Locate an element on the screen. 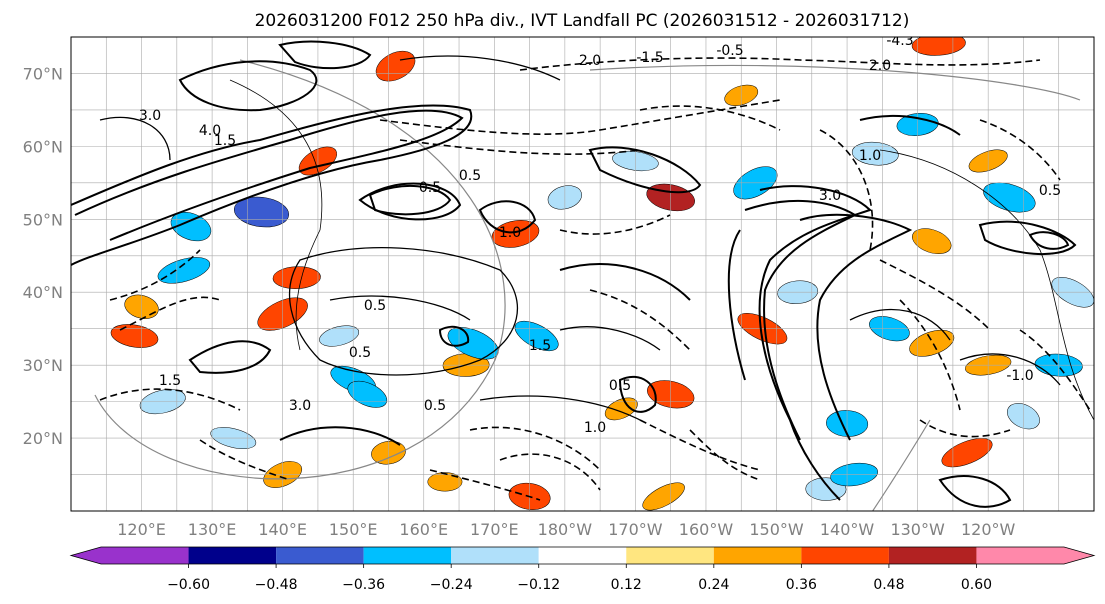 The width and height of the screenshot is (1105, 604). colorbar-extend-max is located at coordinates (1079, 555).